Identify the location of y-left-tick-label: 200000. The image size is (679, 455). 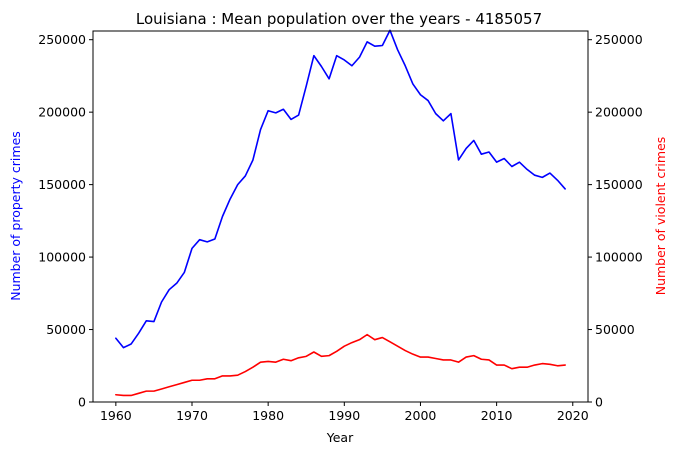
(62, 112).